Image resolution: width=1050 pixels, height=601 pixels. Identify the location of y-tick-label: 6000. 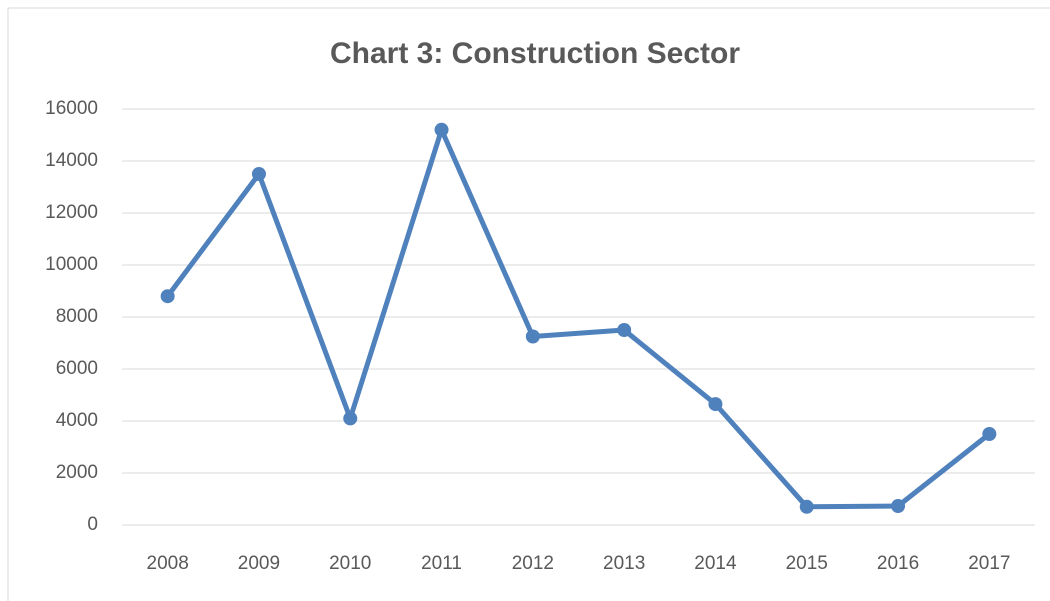
(77, 368).